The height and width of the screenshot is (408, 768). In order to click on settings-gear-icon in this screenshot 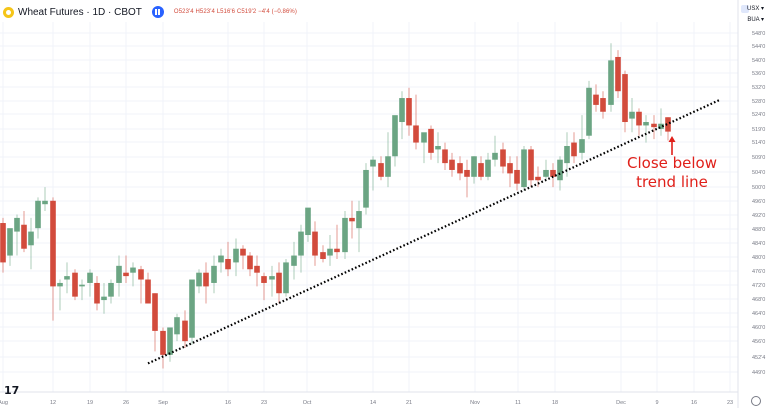, I will do `click(756, 401)`.